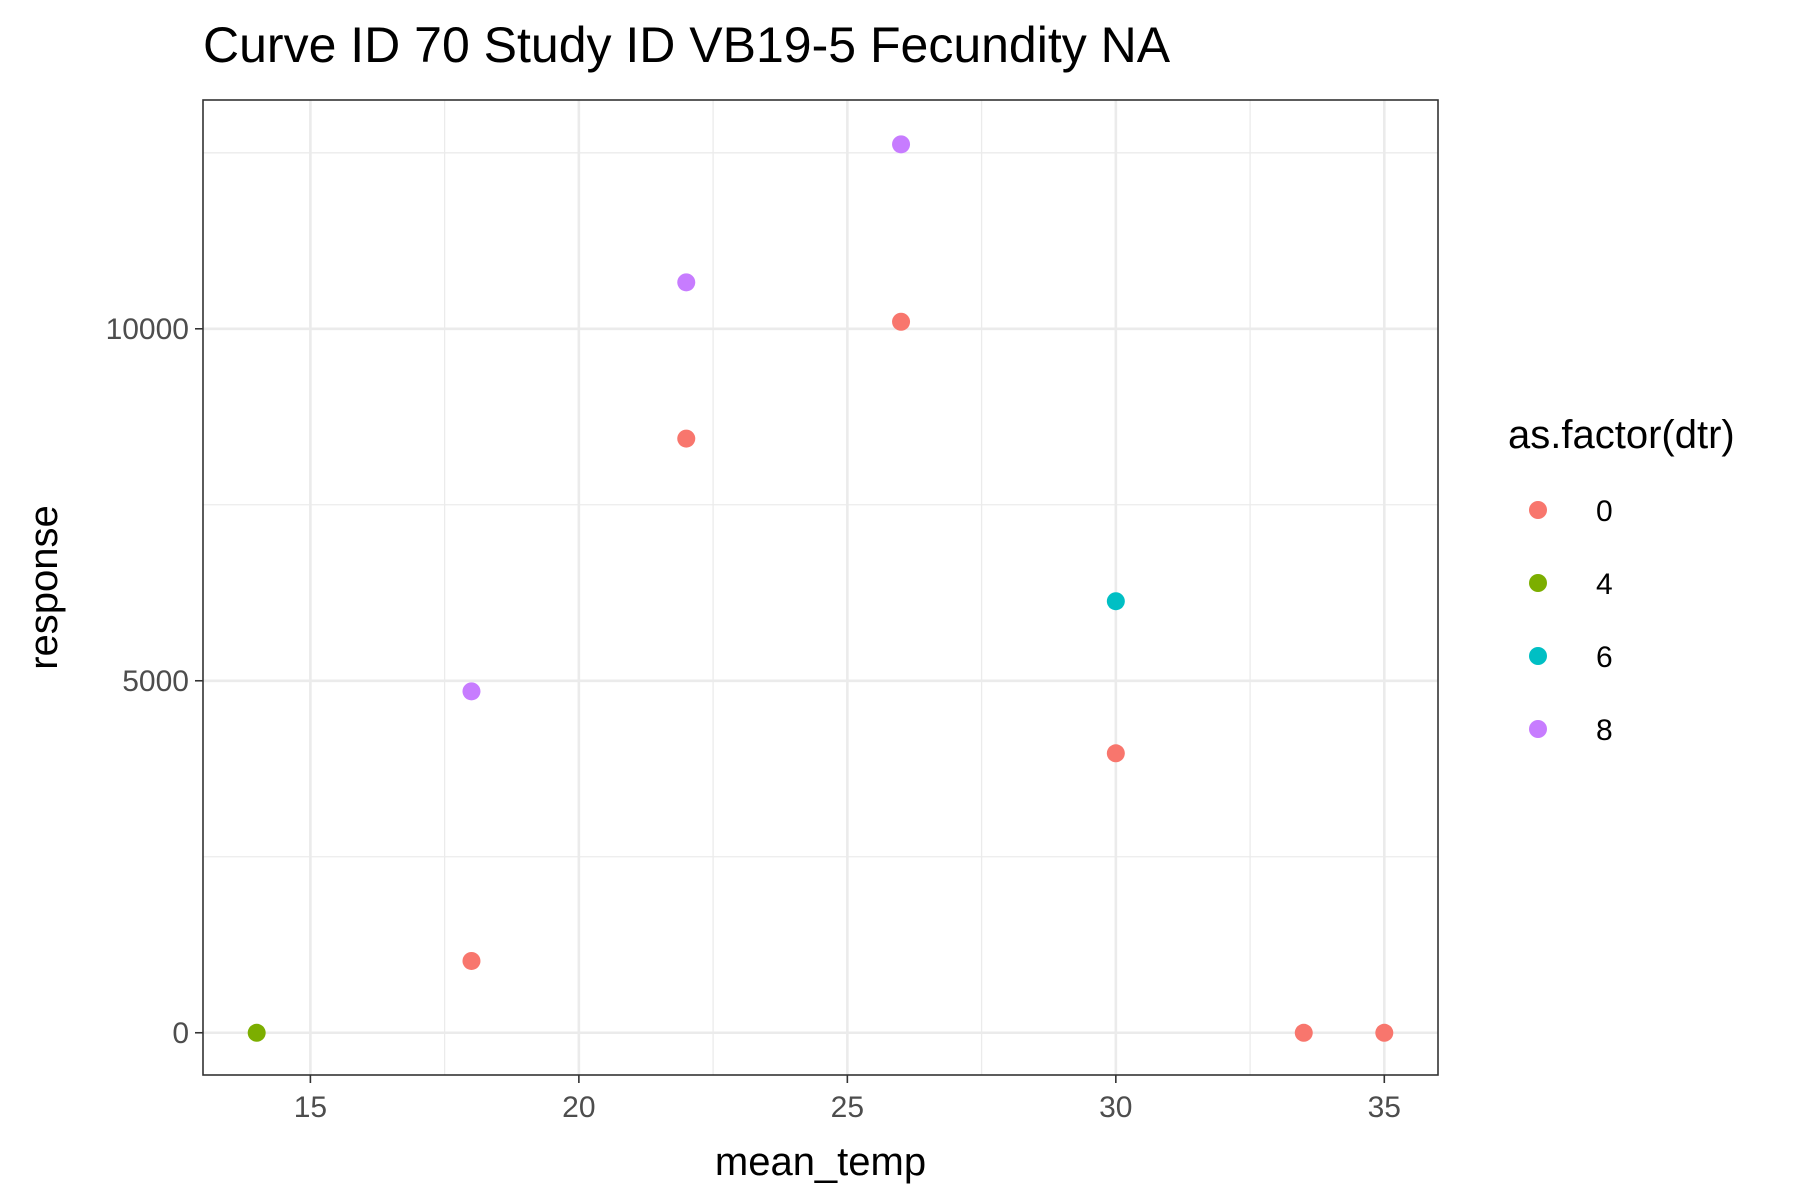 The image size is (1800, 1200). I want to click on chart-title: Curve ID 70 Study ID VB19-5 Fecundity NA, so click(687, 45).